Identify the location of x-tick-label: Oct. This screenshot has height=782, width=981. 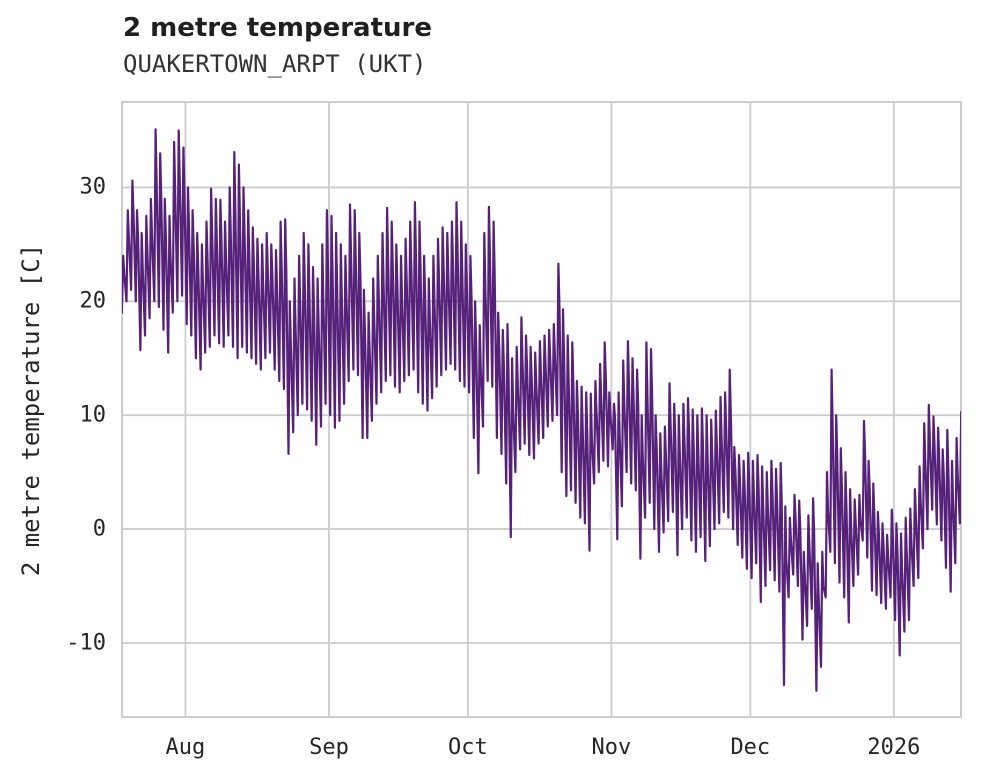
(468, 747).